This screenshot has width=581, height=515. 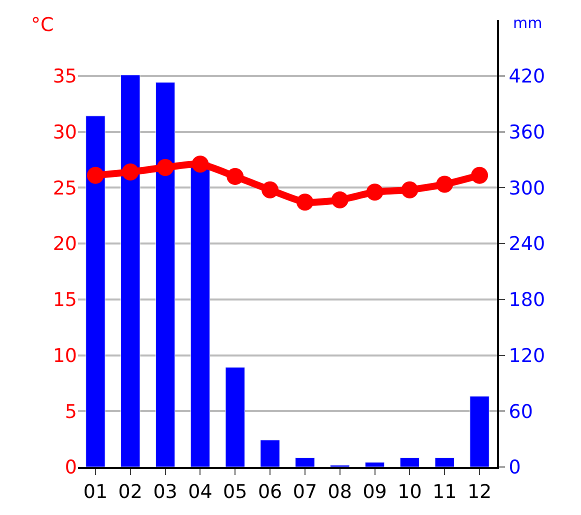 What do you see at coordinates (374, 491) in the screenshot?
I see `x-tick-label: 09` at bounding box center [374, 491].